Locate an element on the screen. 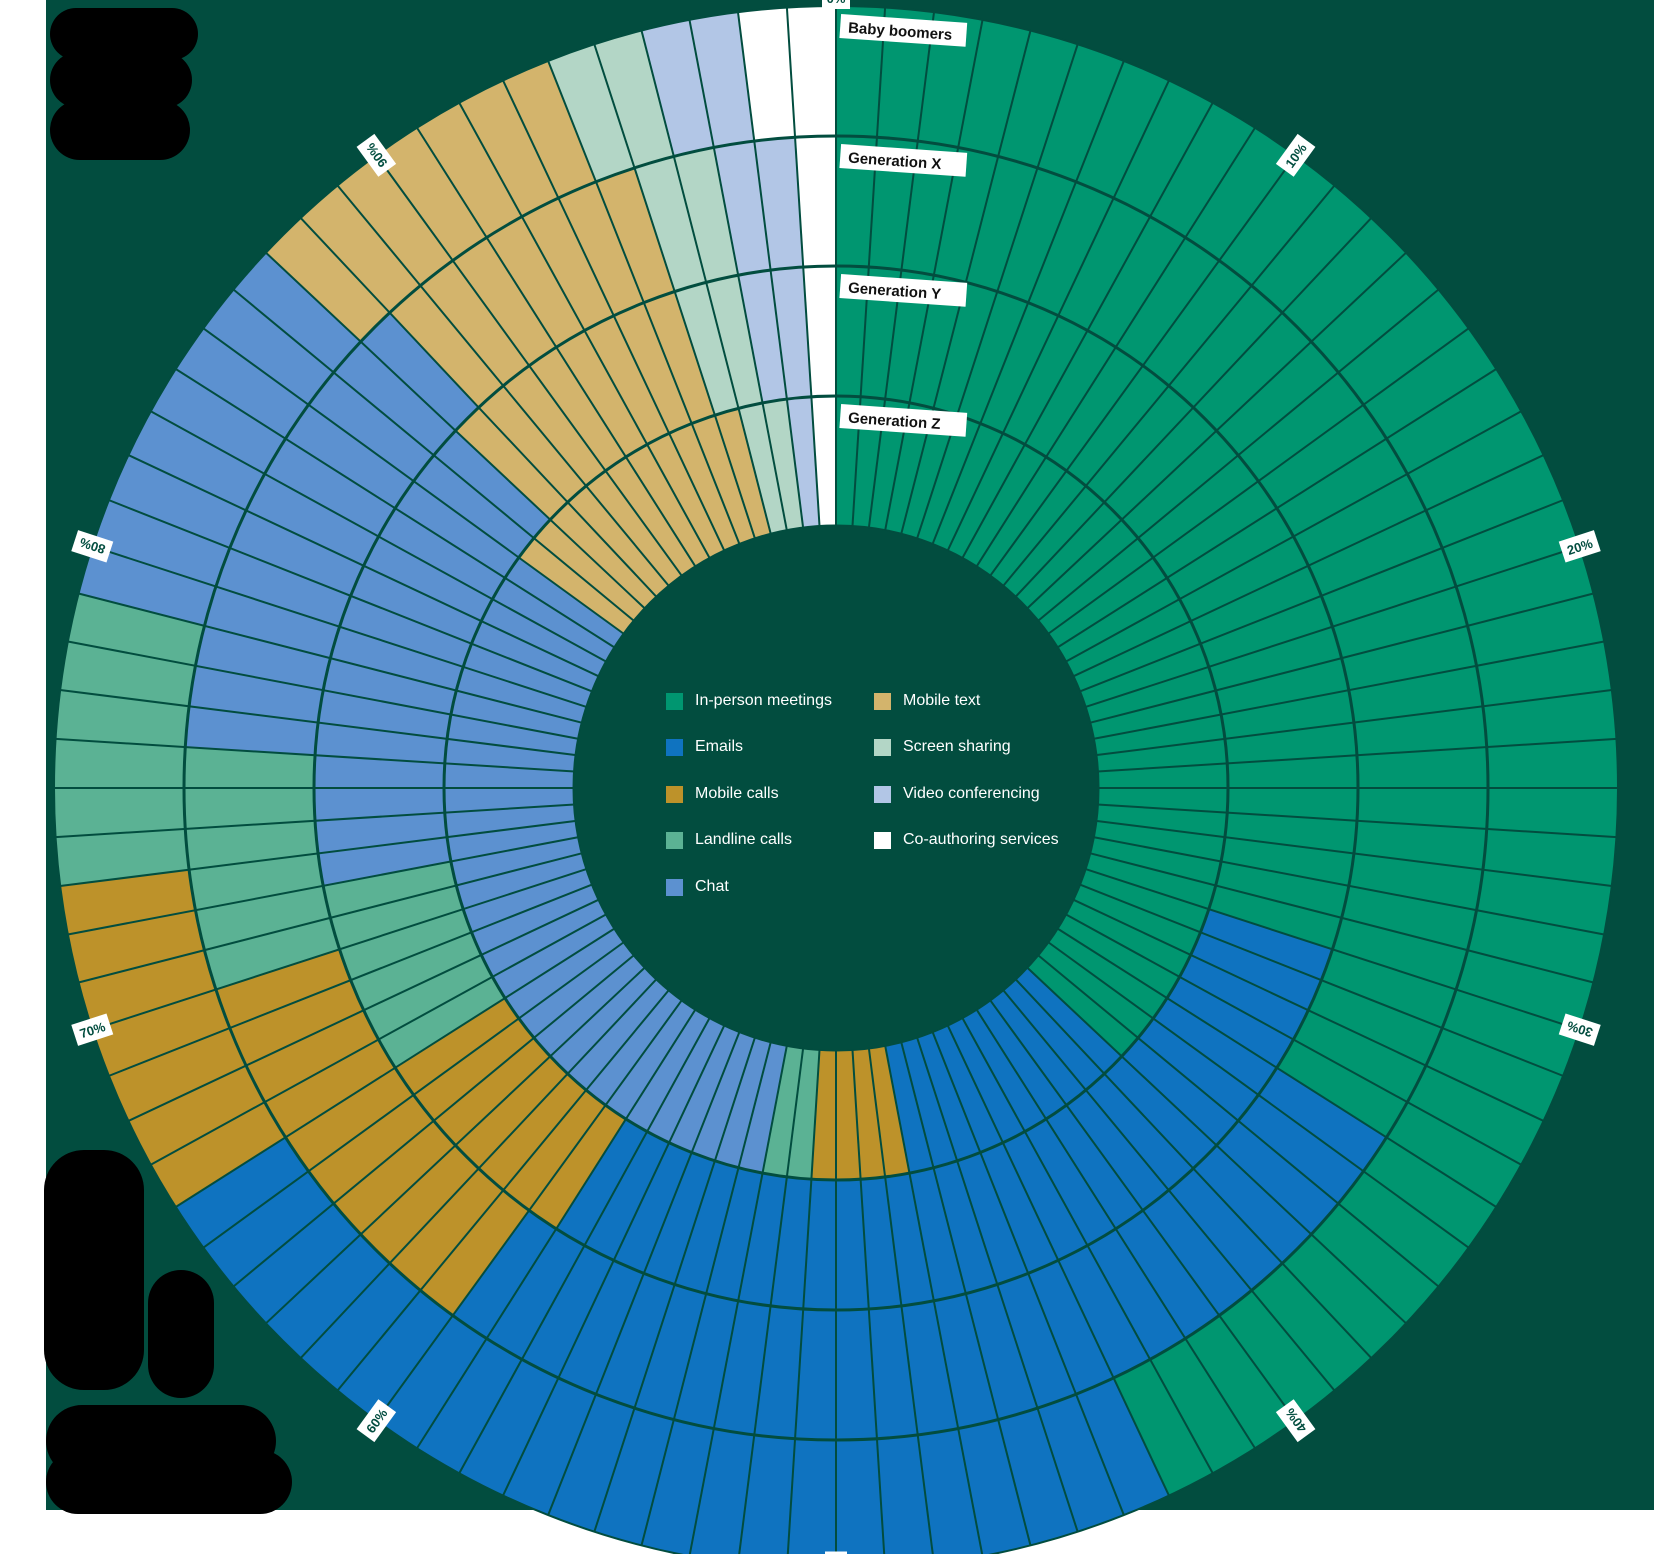 This screenshot has width=1654, height=1554. ring-label: Baby boomers is located at coordinates (903, 30).